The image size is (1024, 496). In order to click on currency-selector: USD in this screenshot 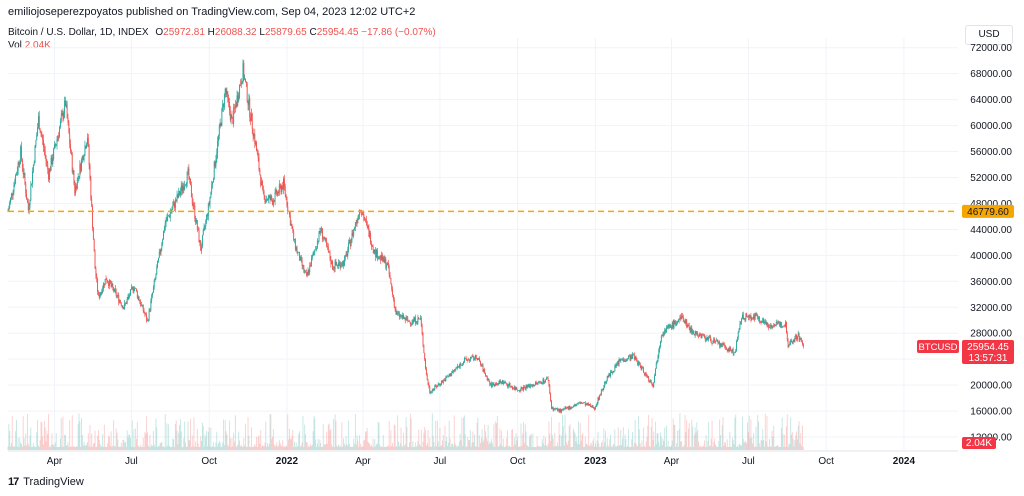, I will do `click(989, 35)`.